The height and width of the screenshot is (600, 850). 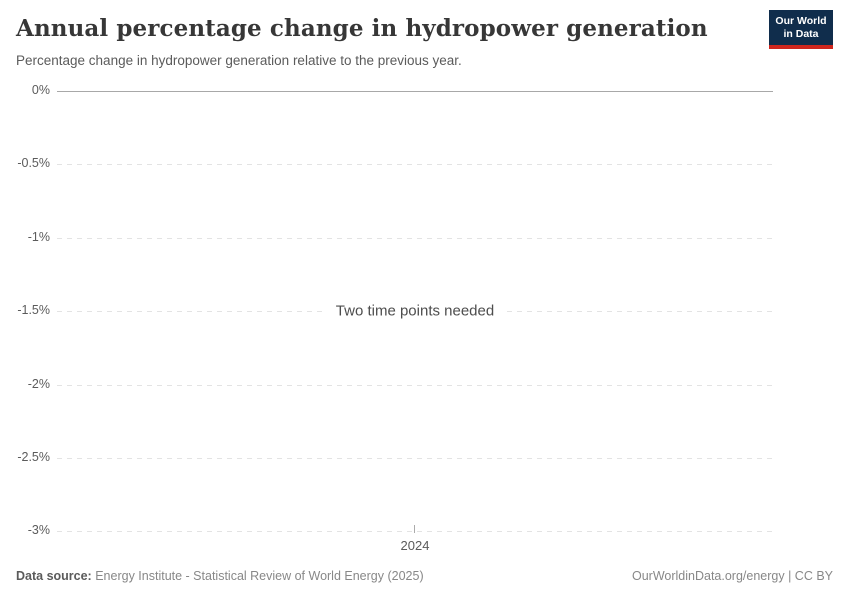 What do you see at coordinates (414, 529) in the screenshot?
I see `x-axis-tick-mark` at bounding box center [414, 529].